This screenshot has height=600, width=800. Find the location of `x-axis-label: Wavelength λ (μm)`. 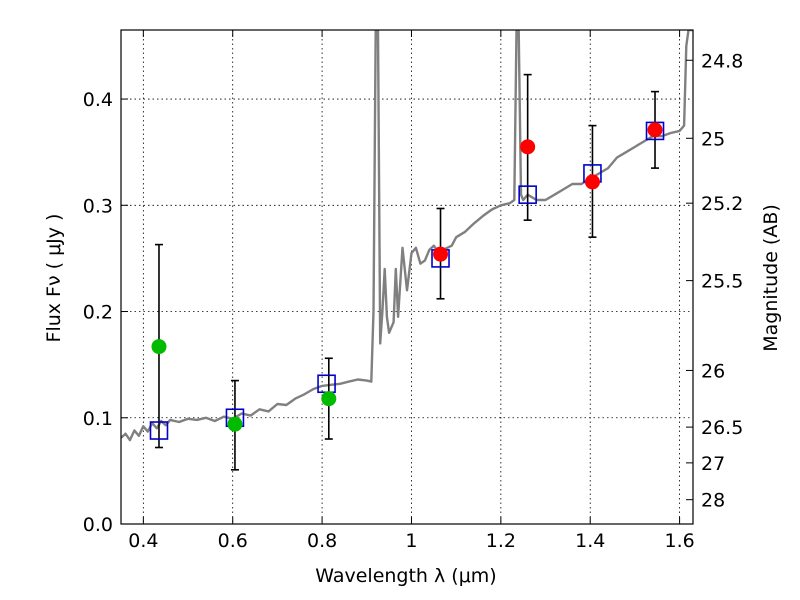

x-axis-label: Wavelength λ (μm) is located at coordinates (405, 576).